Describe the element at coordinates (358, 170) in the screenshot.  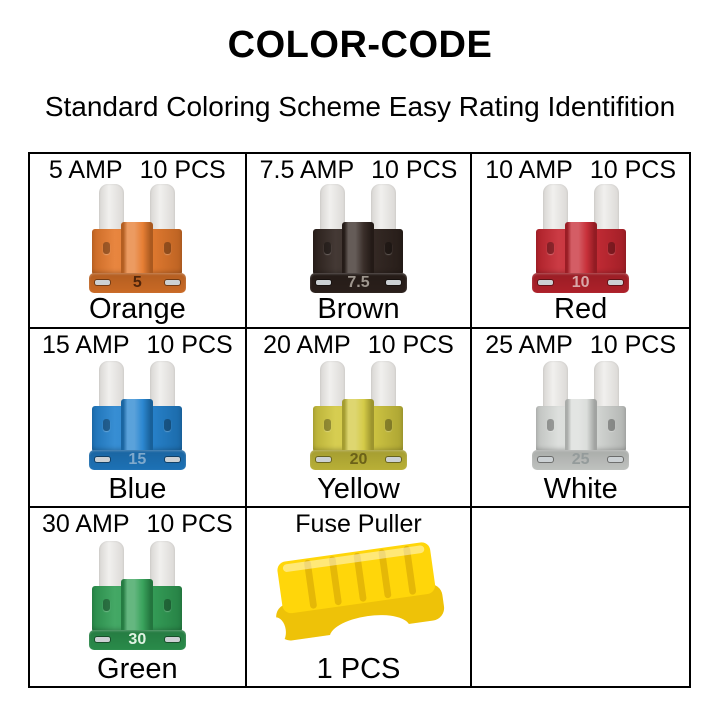
I see `cell-header: 7.5 AMP 10 PCS` at that location.